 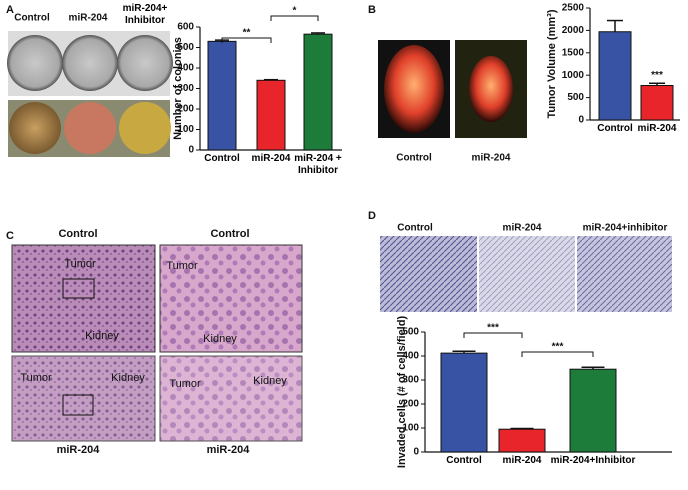 I want to click on x-tick-label: miR-204 + Inhibitor, so click(x=318, y=164).